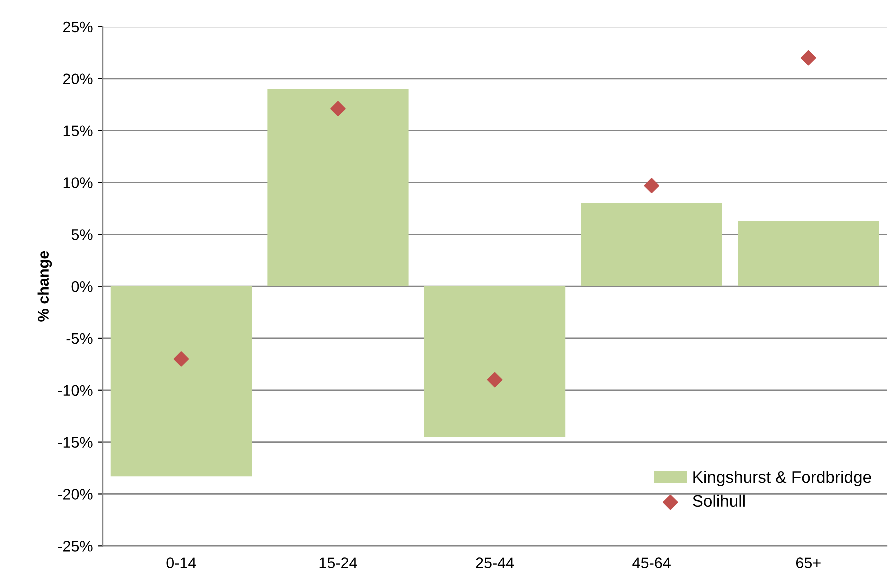  Describe the element at coordinates (75, 390) in the screenshot. I see `y-tick-label: -10%` at that location.